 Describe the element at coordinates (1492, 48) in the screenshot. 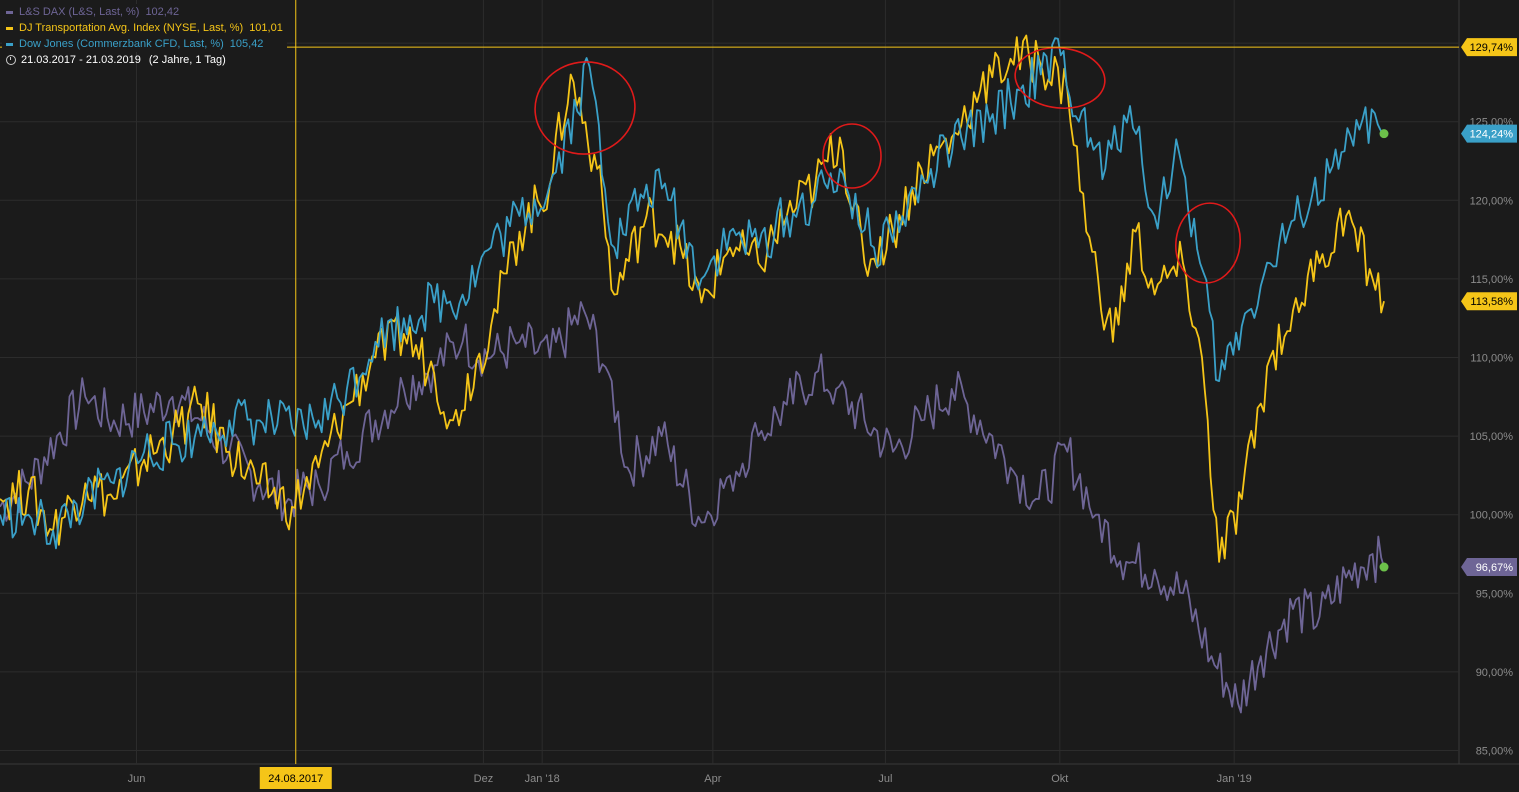

I see `crosshair-value-label: 129,74%` at that location.